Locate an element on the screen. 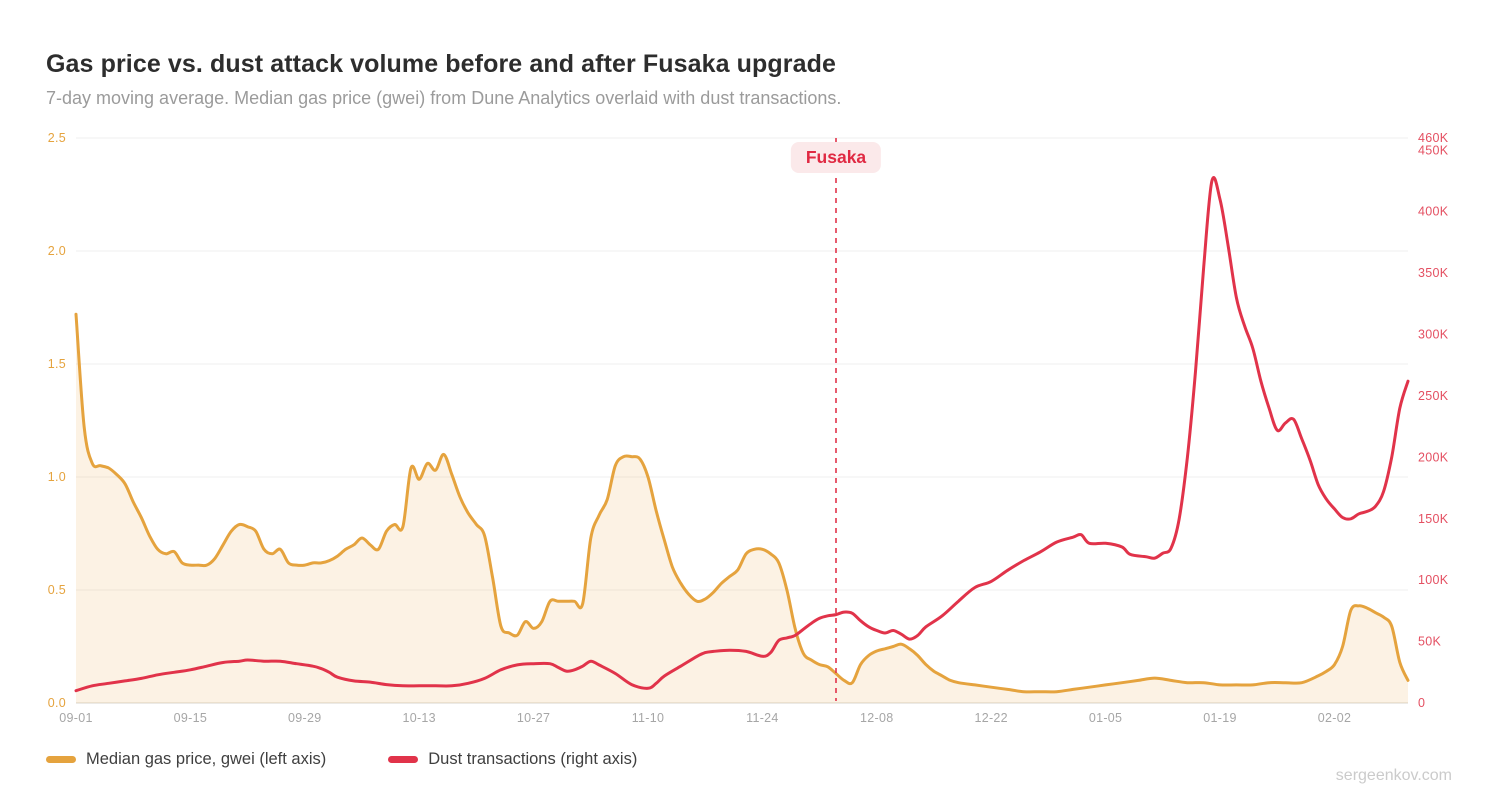 This screenshot has width=1496, height=810. y-right-tick-label: 100K is located at coordinates (1433, 580).